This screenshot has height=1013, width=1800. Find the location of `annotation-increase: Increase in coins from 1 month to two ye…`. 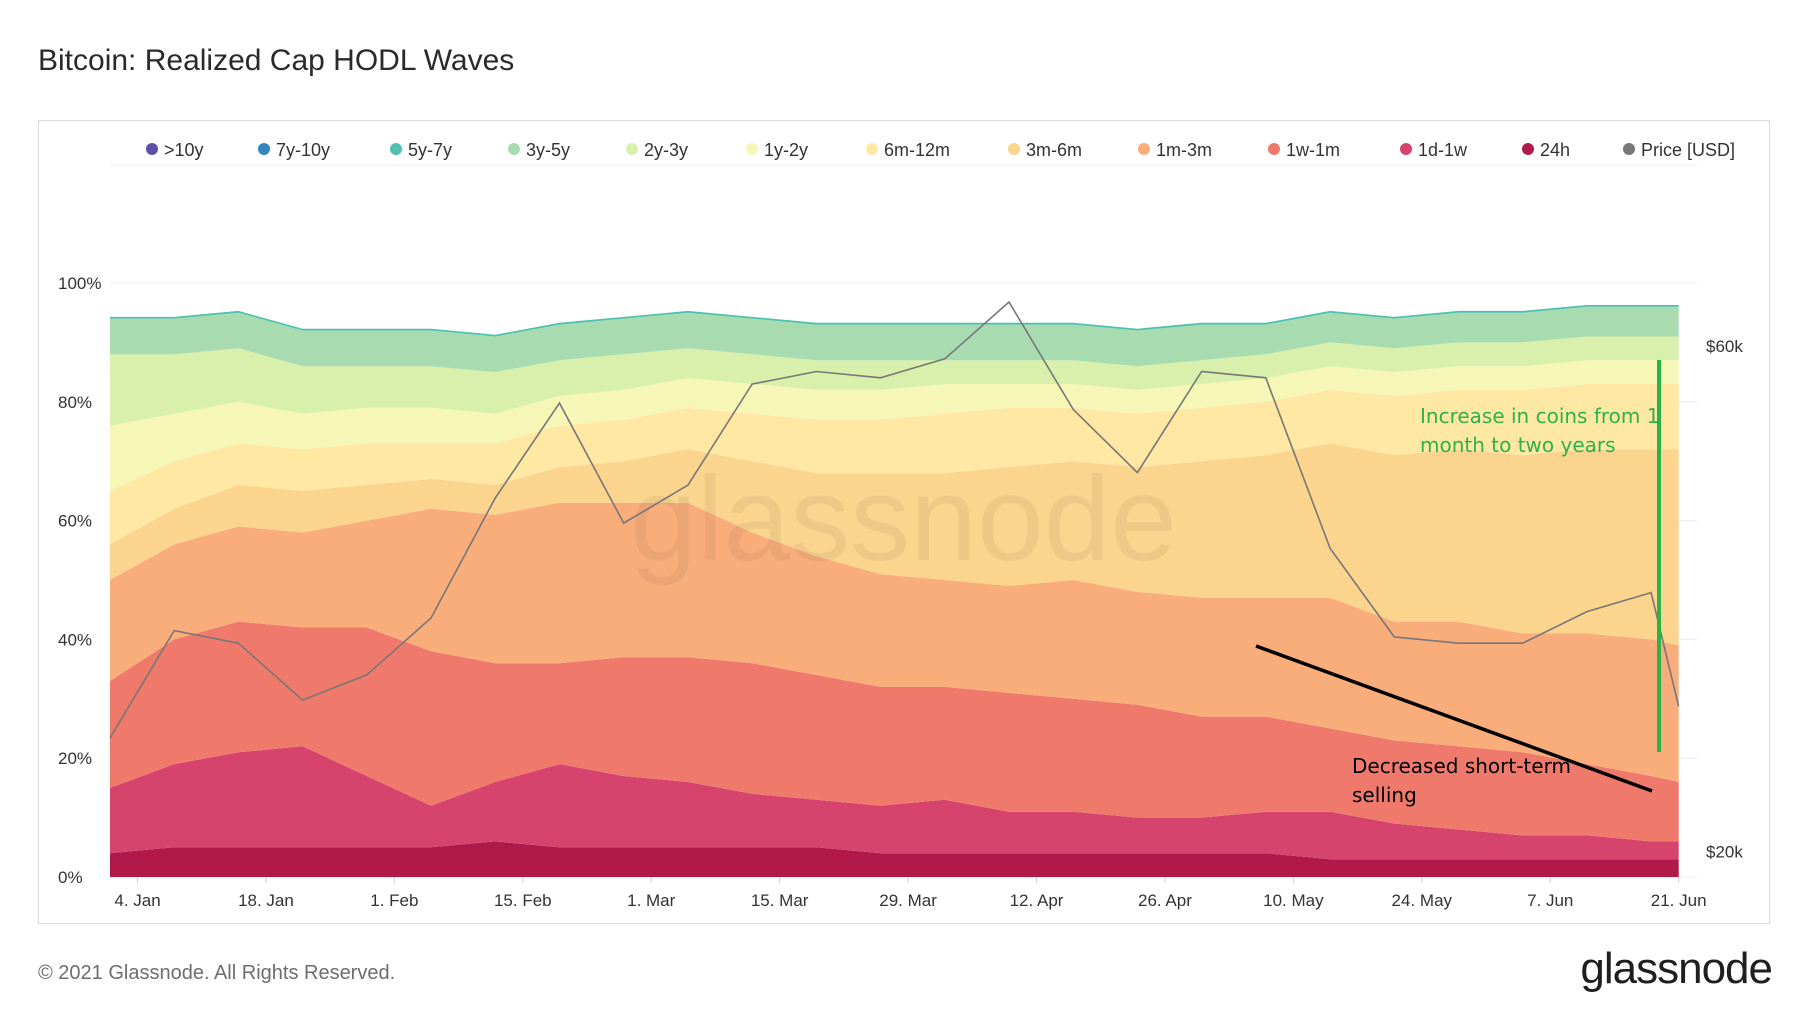

annotation-increase: Increase in coins from 1 month to two ye… is located at coordinates (1540, 430).